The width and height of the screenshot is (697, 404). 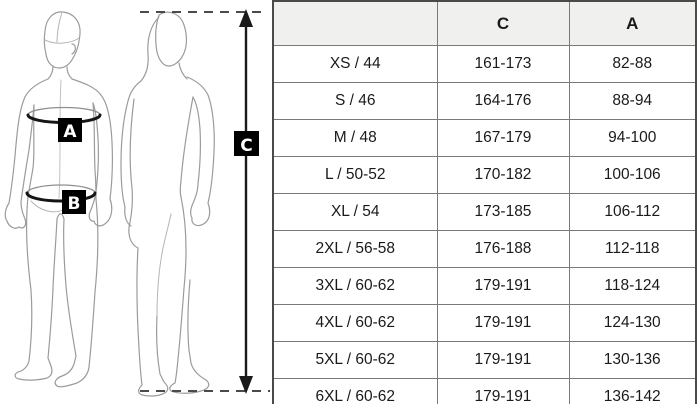 I want to click on a-cell: 136-142, so click(x=632, y=391).